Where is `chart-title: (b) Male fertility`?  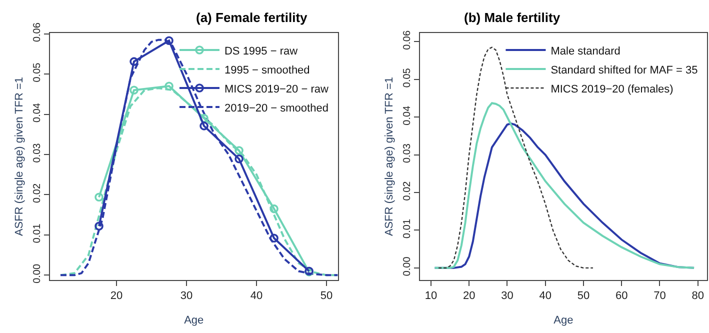 chart-title: (b) Male fertility is located at coordinates (512, 17).